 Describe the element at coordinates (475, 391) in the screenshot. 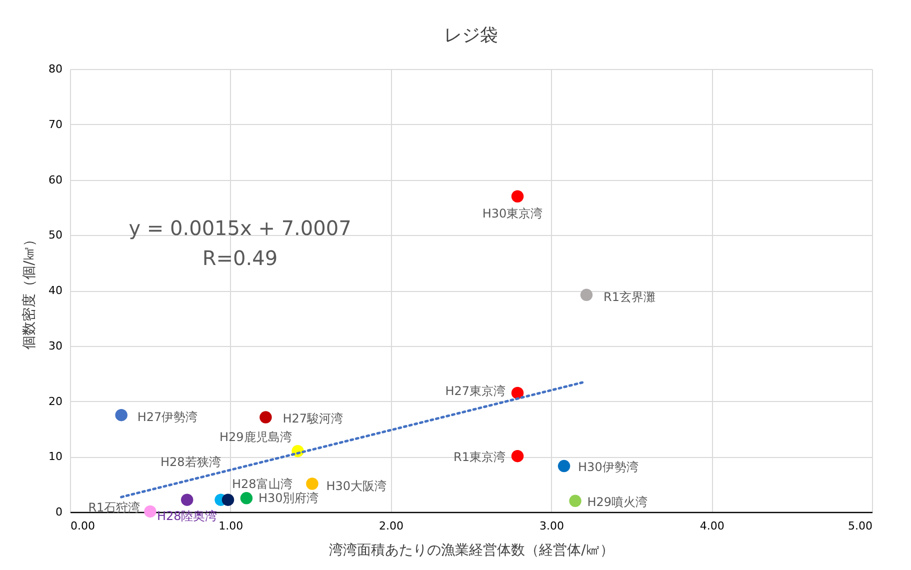

I see `series-label: H27東京湾` at that location.